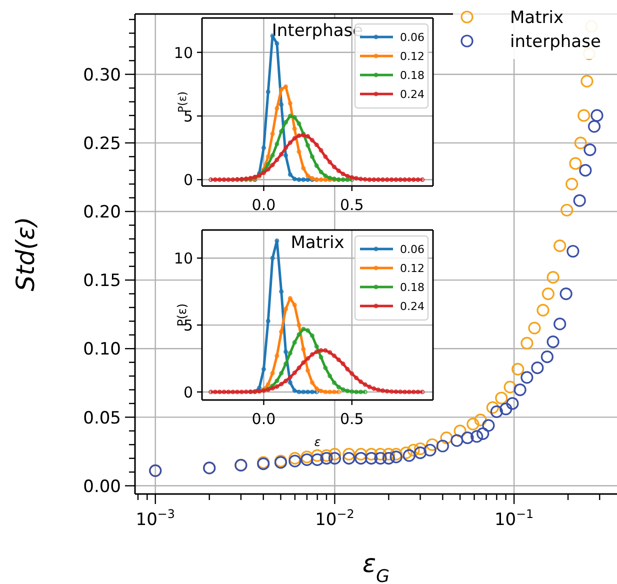 This screenshot has width=617, height=584. I want to click on legend-label: interphase, so click(555, 42).